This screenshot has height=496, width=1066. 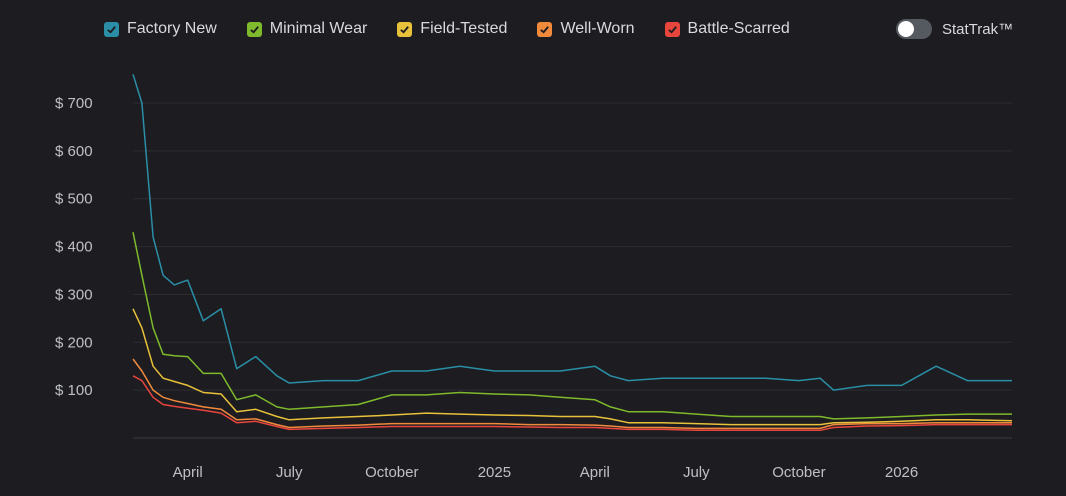 I want to click on legend-item-battle-scarred: Battle-Scarred, so click(x=727, y=29).